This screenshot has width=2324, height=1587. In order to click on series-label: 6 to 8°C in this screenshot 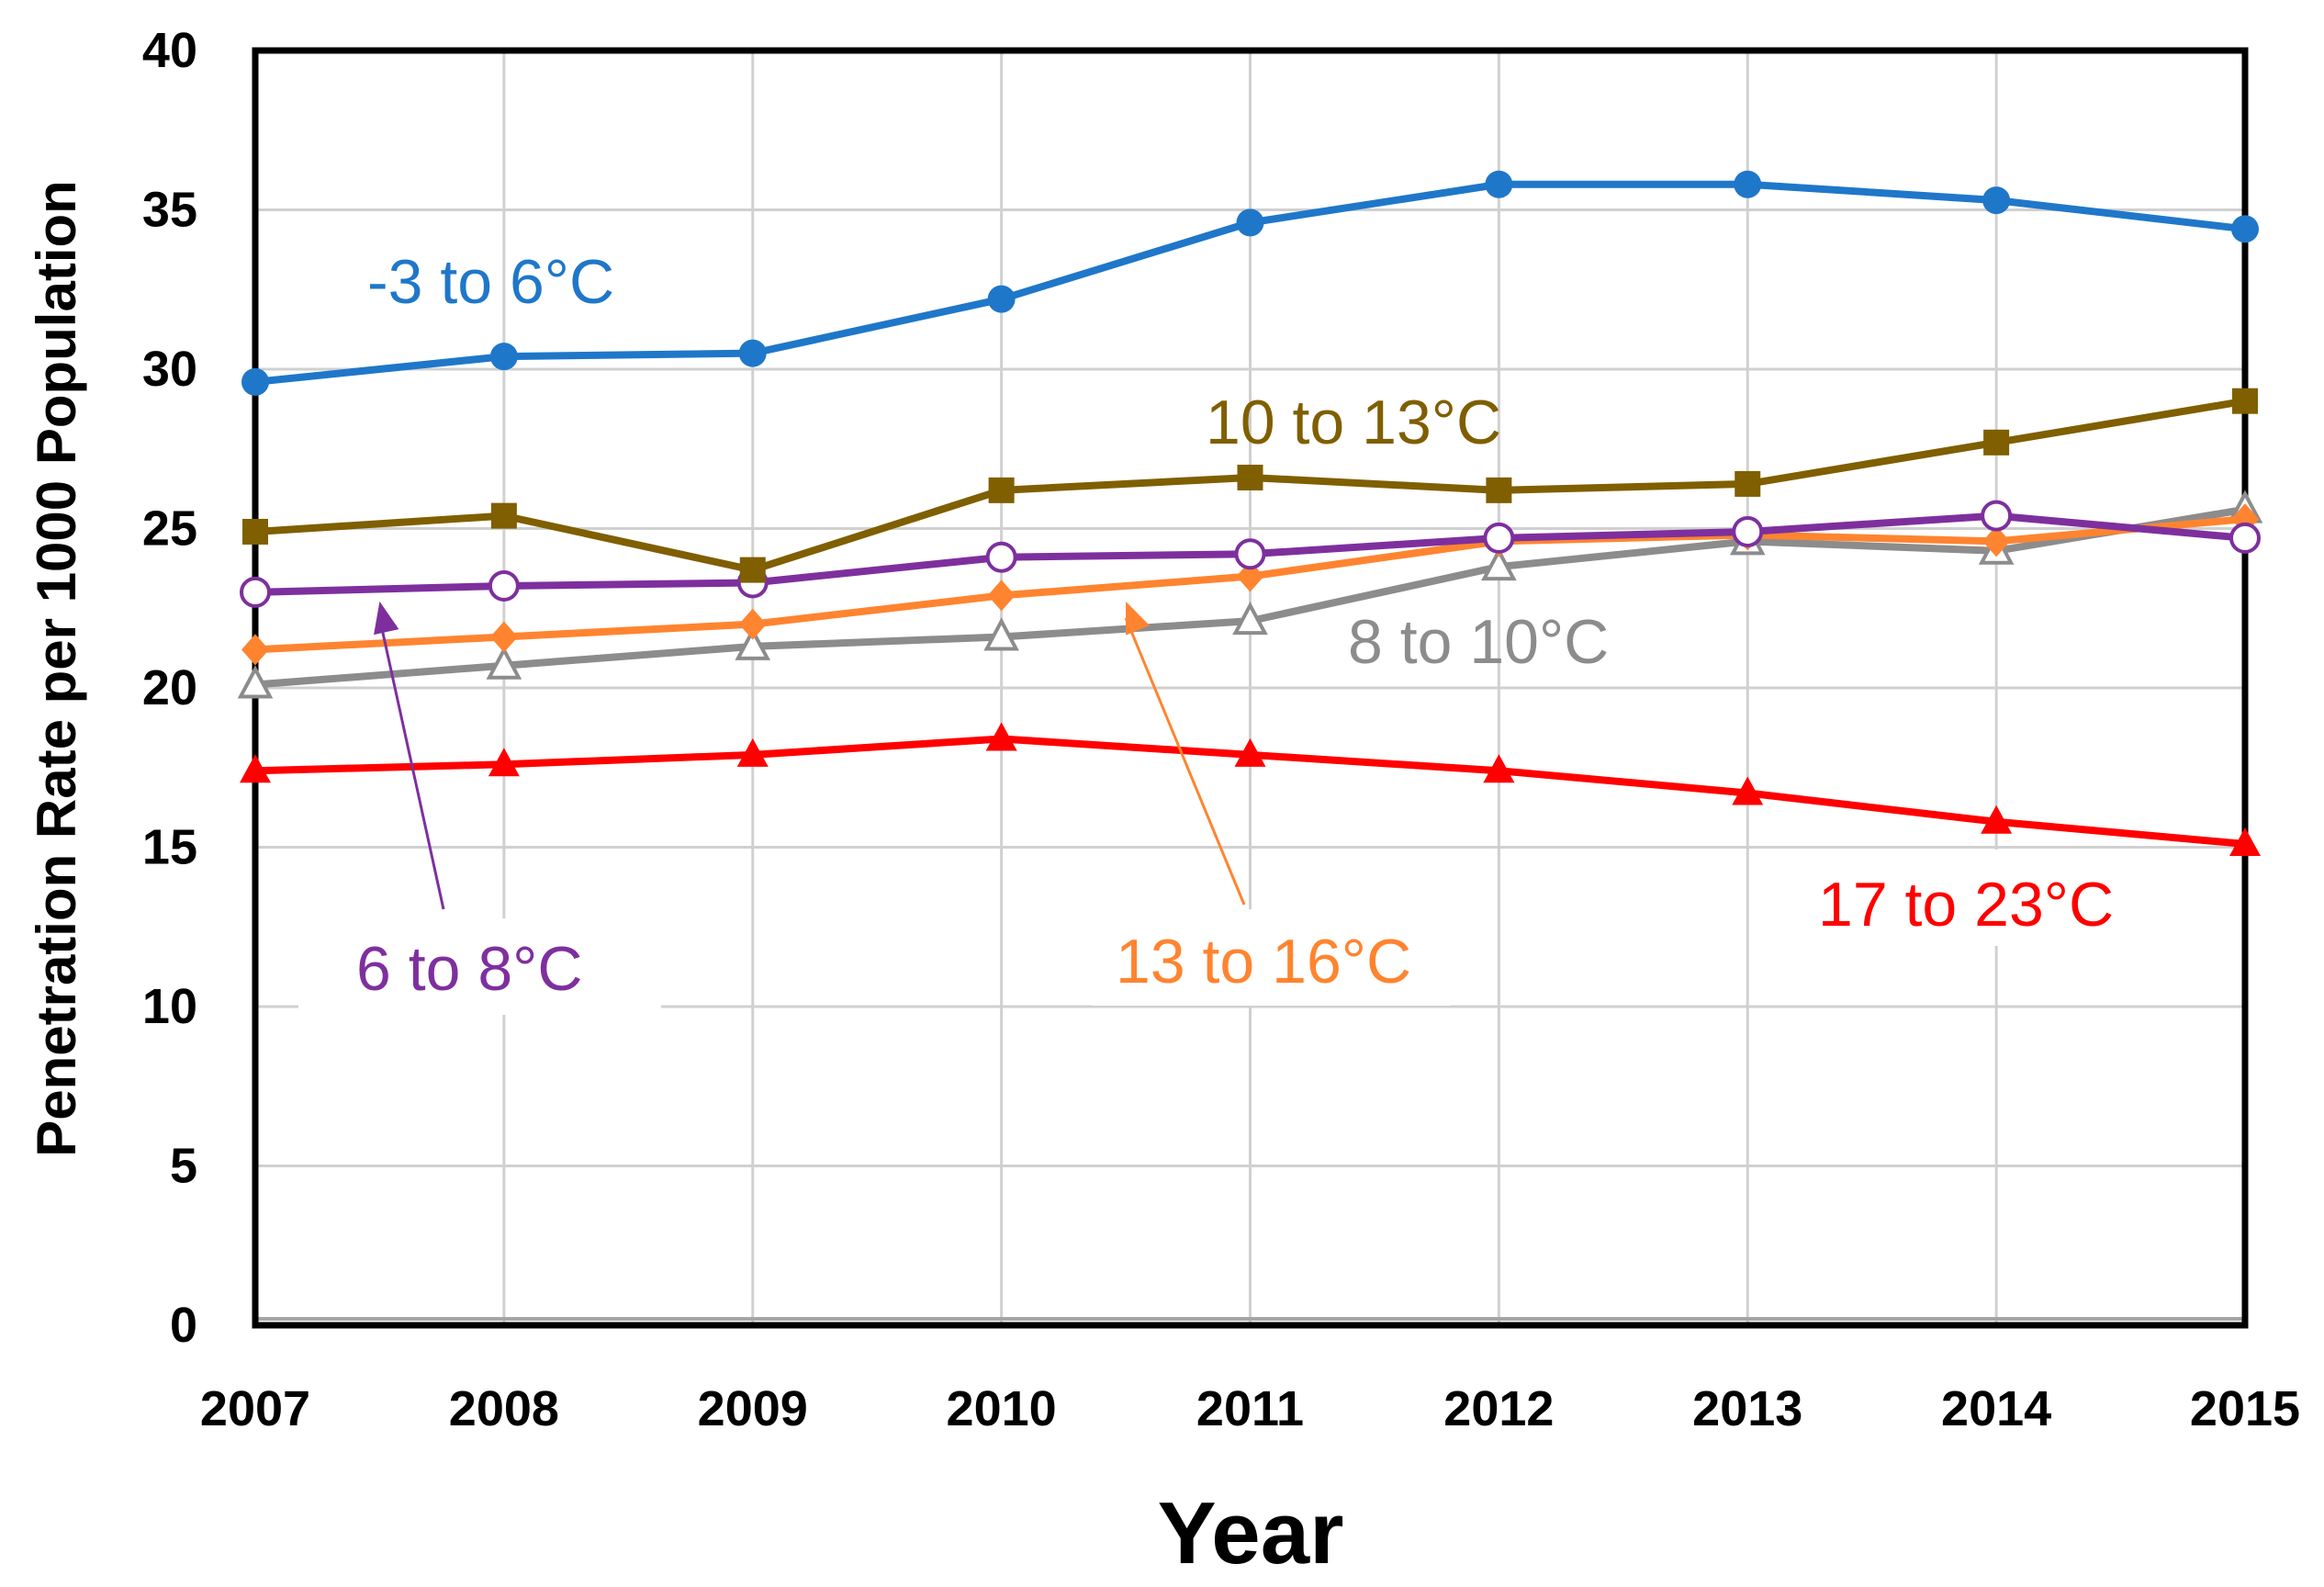, I will do `click(469, 969)`.